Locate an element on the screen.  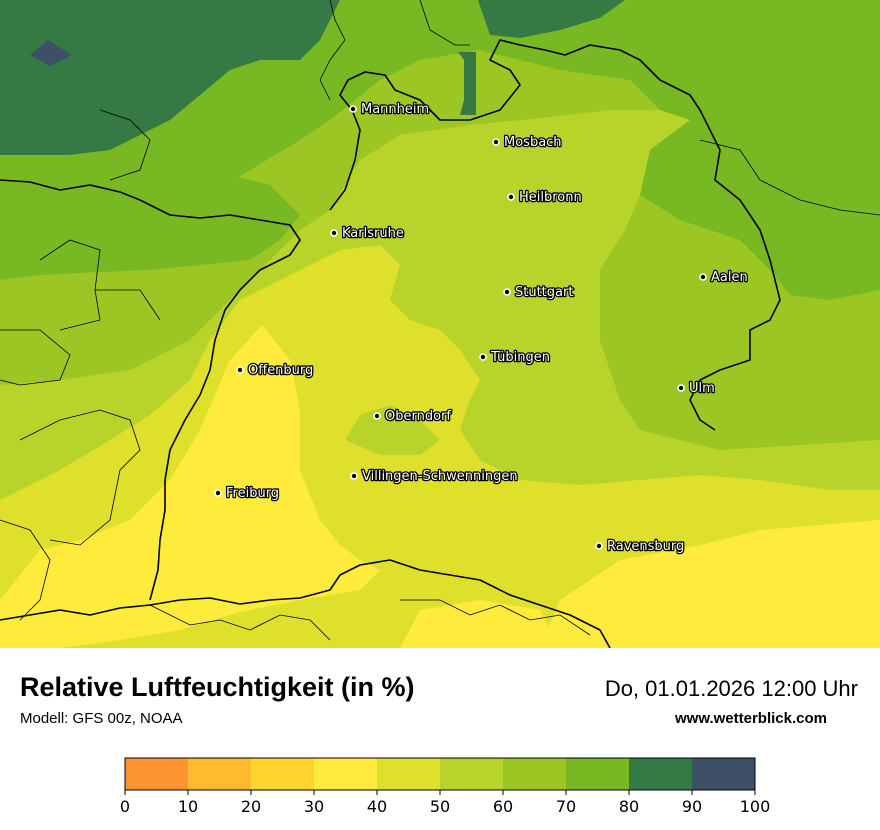
city-marker: Aalen is located at coordinates (724, 277).